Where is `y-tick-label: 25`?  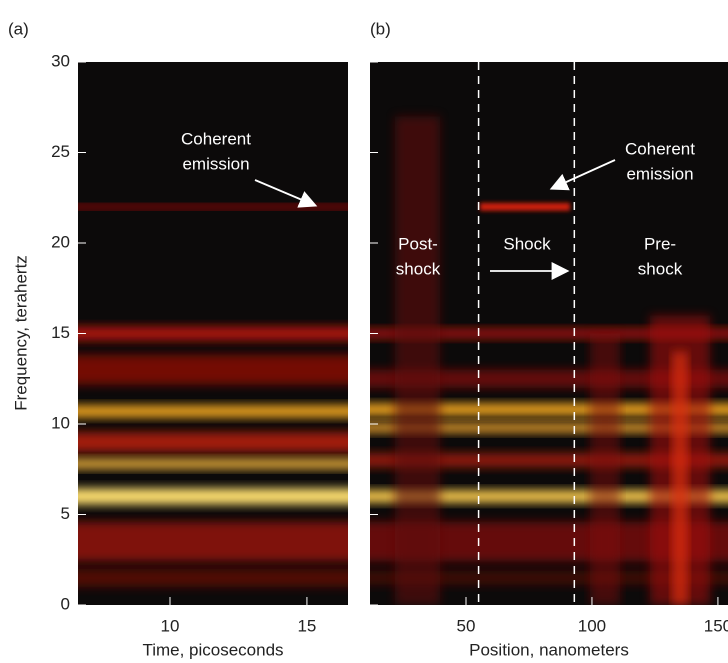
y-tick-label: 25 is located at coordinates (60, 151).